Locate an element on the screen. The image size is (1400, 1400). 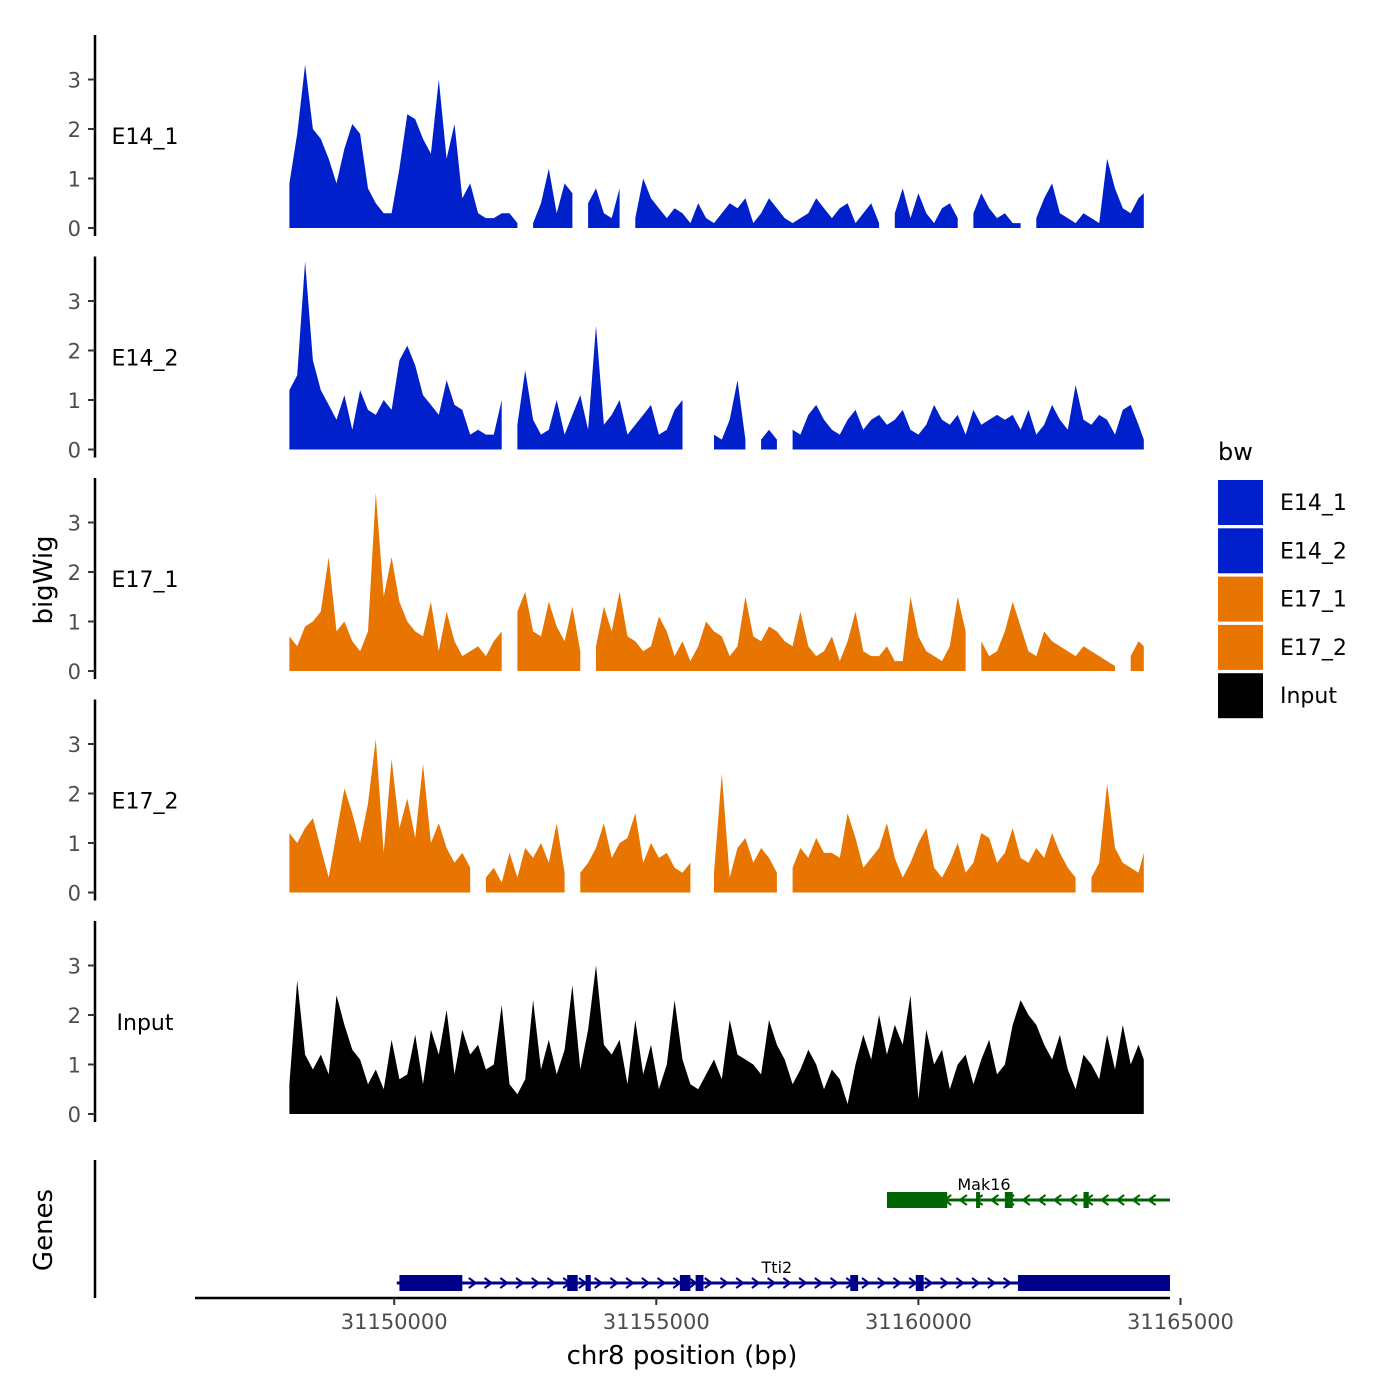
track-e17-2: 0 1 2 3 E17_2 is located at coordinates (606, 802).